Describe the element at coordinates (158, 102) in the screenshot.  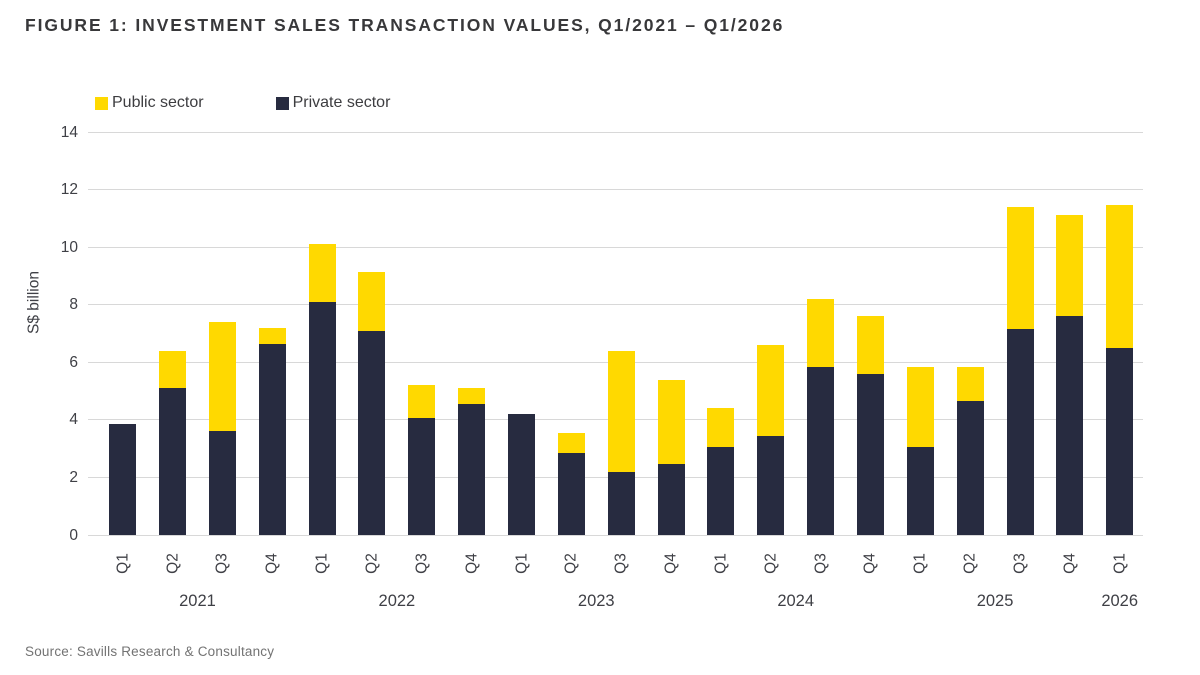
I see `legend-label: Public sector` at that location.